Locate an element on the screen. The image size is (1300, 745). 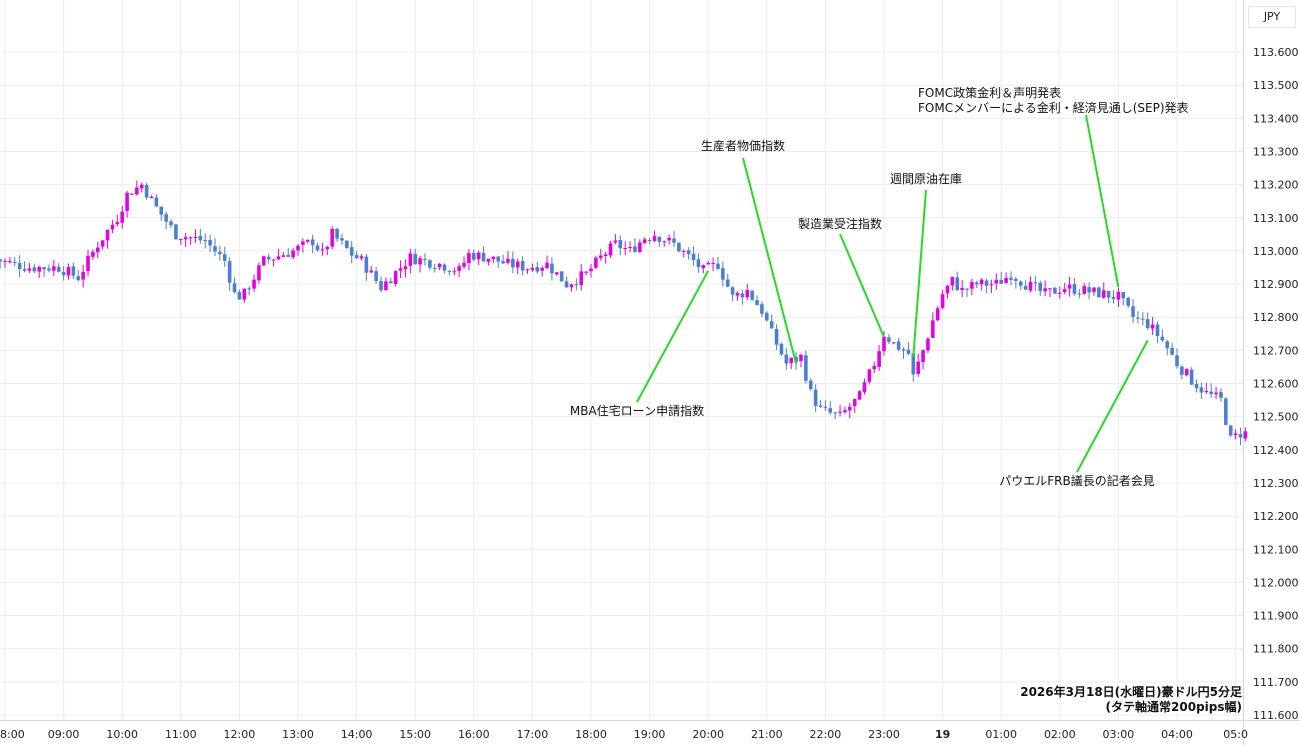
x-tick-label: 8:00 is located at coordinates (12, 734).